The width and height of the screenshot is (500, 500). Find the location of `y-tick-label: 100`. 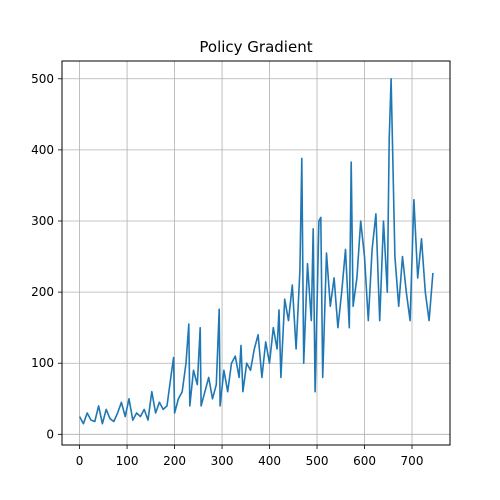

y-tick-label: 100 is located at coordinates (42, 363).